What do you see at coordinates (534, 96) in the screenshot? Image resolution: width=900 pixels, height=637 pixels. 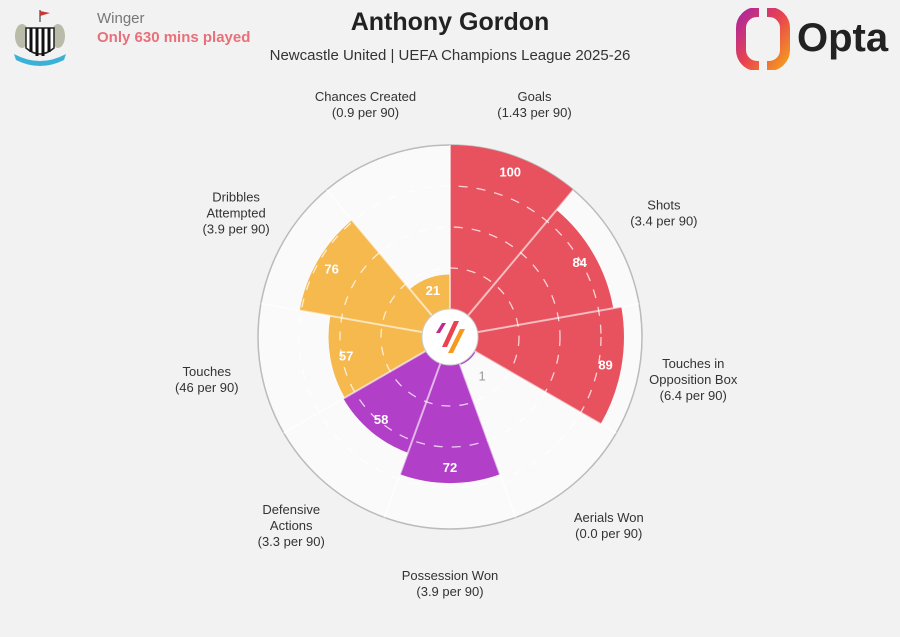 I see `category-name: Goals` at bounding box center [534, 96].